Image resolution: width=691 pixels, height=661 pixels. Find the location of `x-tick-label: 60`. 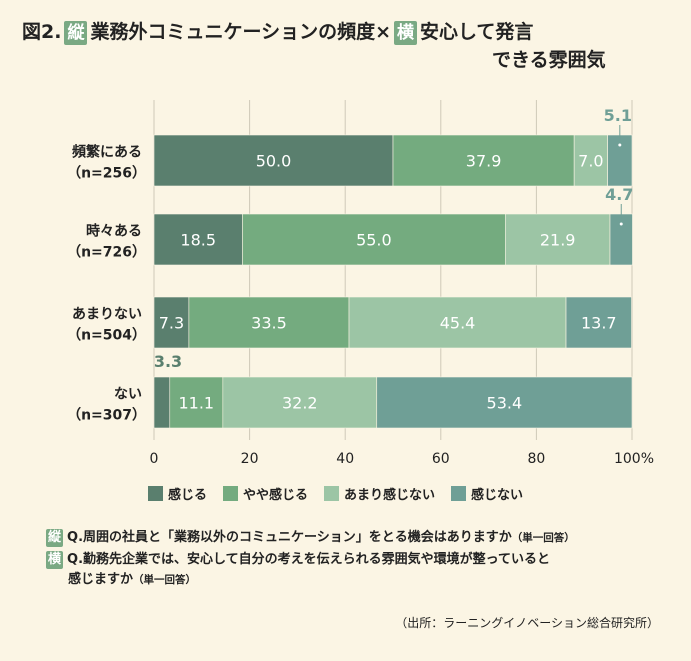

x-tick-label: 60 is located at coordinates (441, 459).